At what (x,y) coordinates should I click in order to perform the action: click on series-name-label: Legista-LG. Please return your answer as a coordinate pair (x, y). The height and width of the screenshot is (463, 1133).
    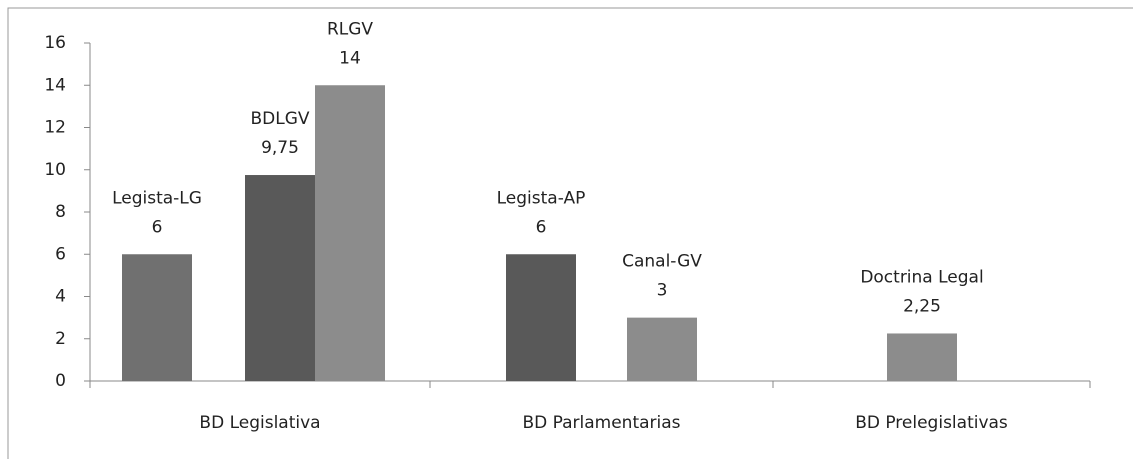
    Looking at the image, I should click on (157, 198).